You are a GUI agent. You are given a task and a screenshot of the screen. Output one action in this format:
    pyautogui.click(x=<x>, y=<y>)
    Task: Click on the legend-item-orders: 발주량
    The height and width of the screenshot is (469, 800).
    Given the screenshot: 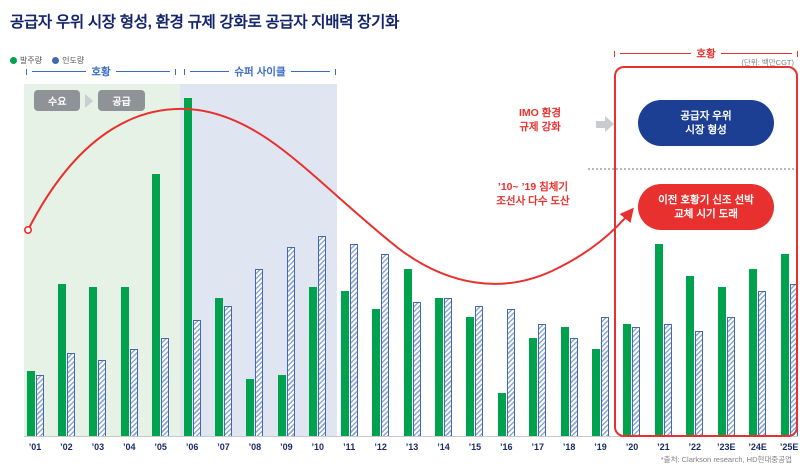 What is the action you would take?
    pyautogui.click(x=26, y=60)
    